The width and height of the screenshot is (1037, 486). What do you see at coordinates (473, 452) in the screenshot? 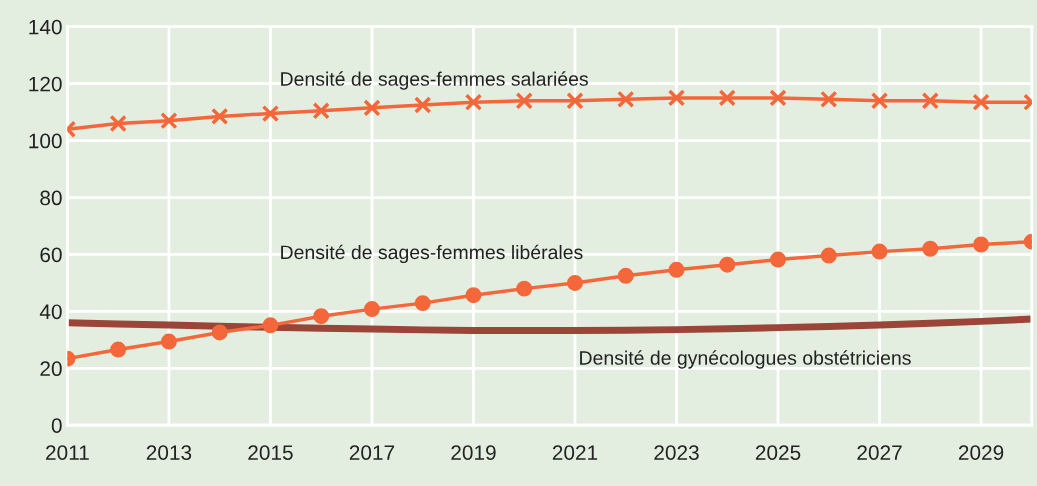
I see `x-tick-label: 2019` at bounding box center [473, 452].